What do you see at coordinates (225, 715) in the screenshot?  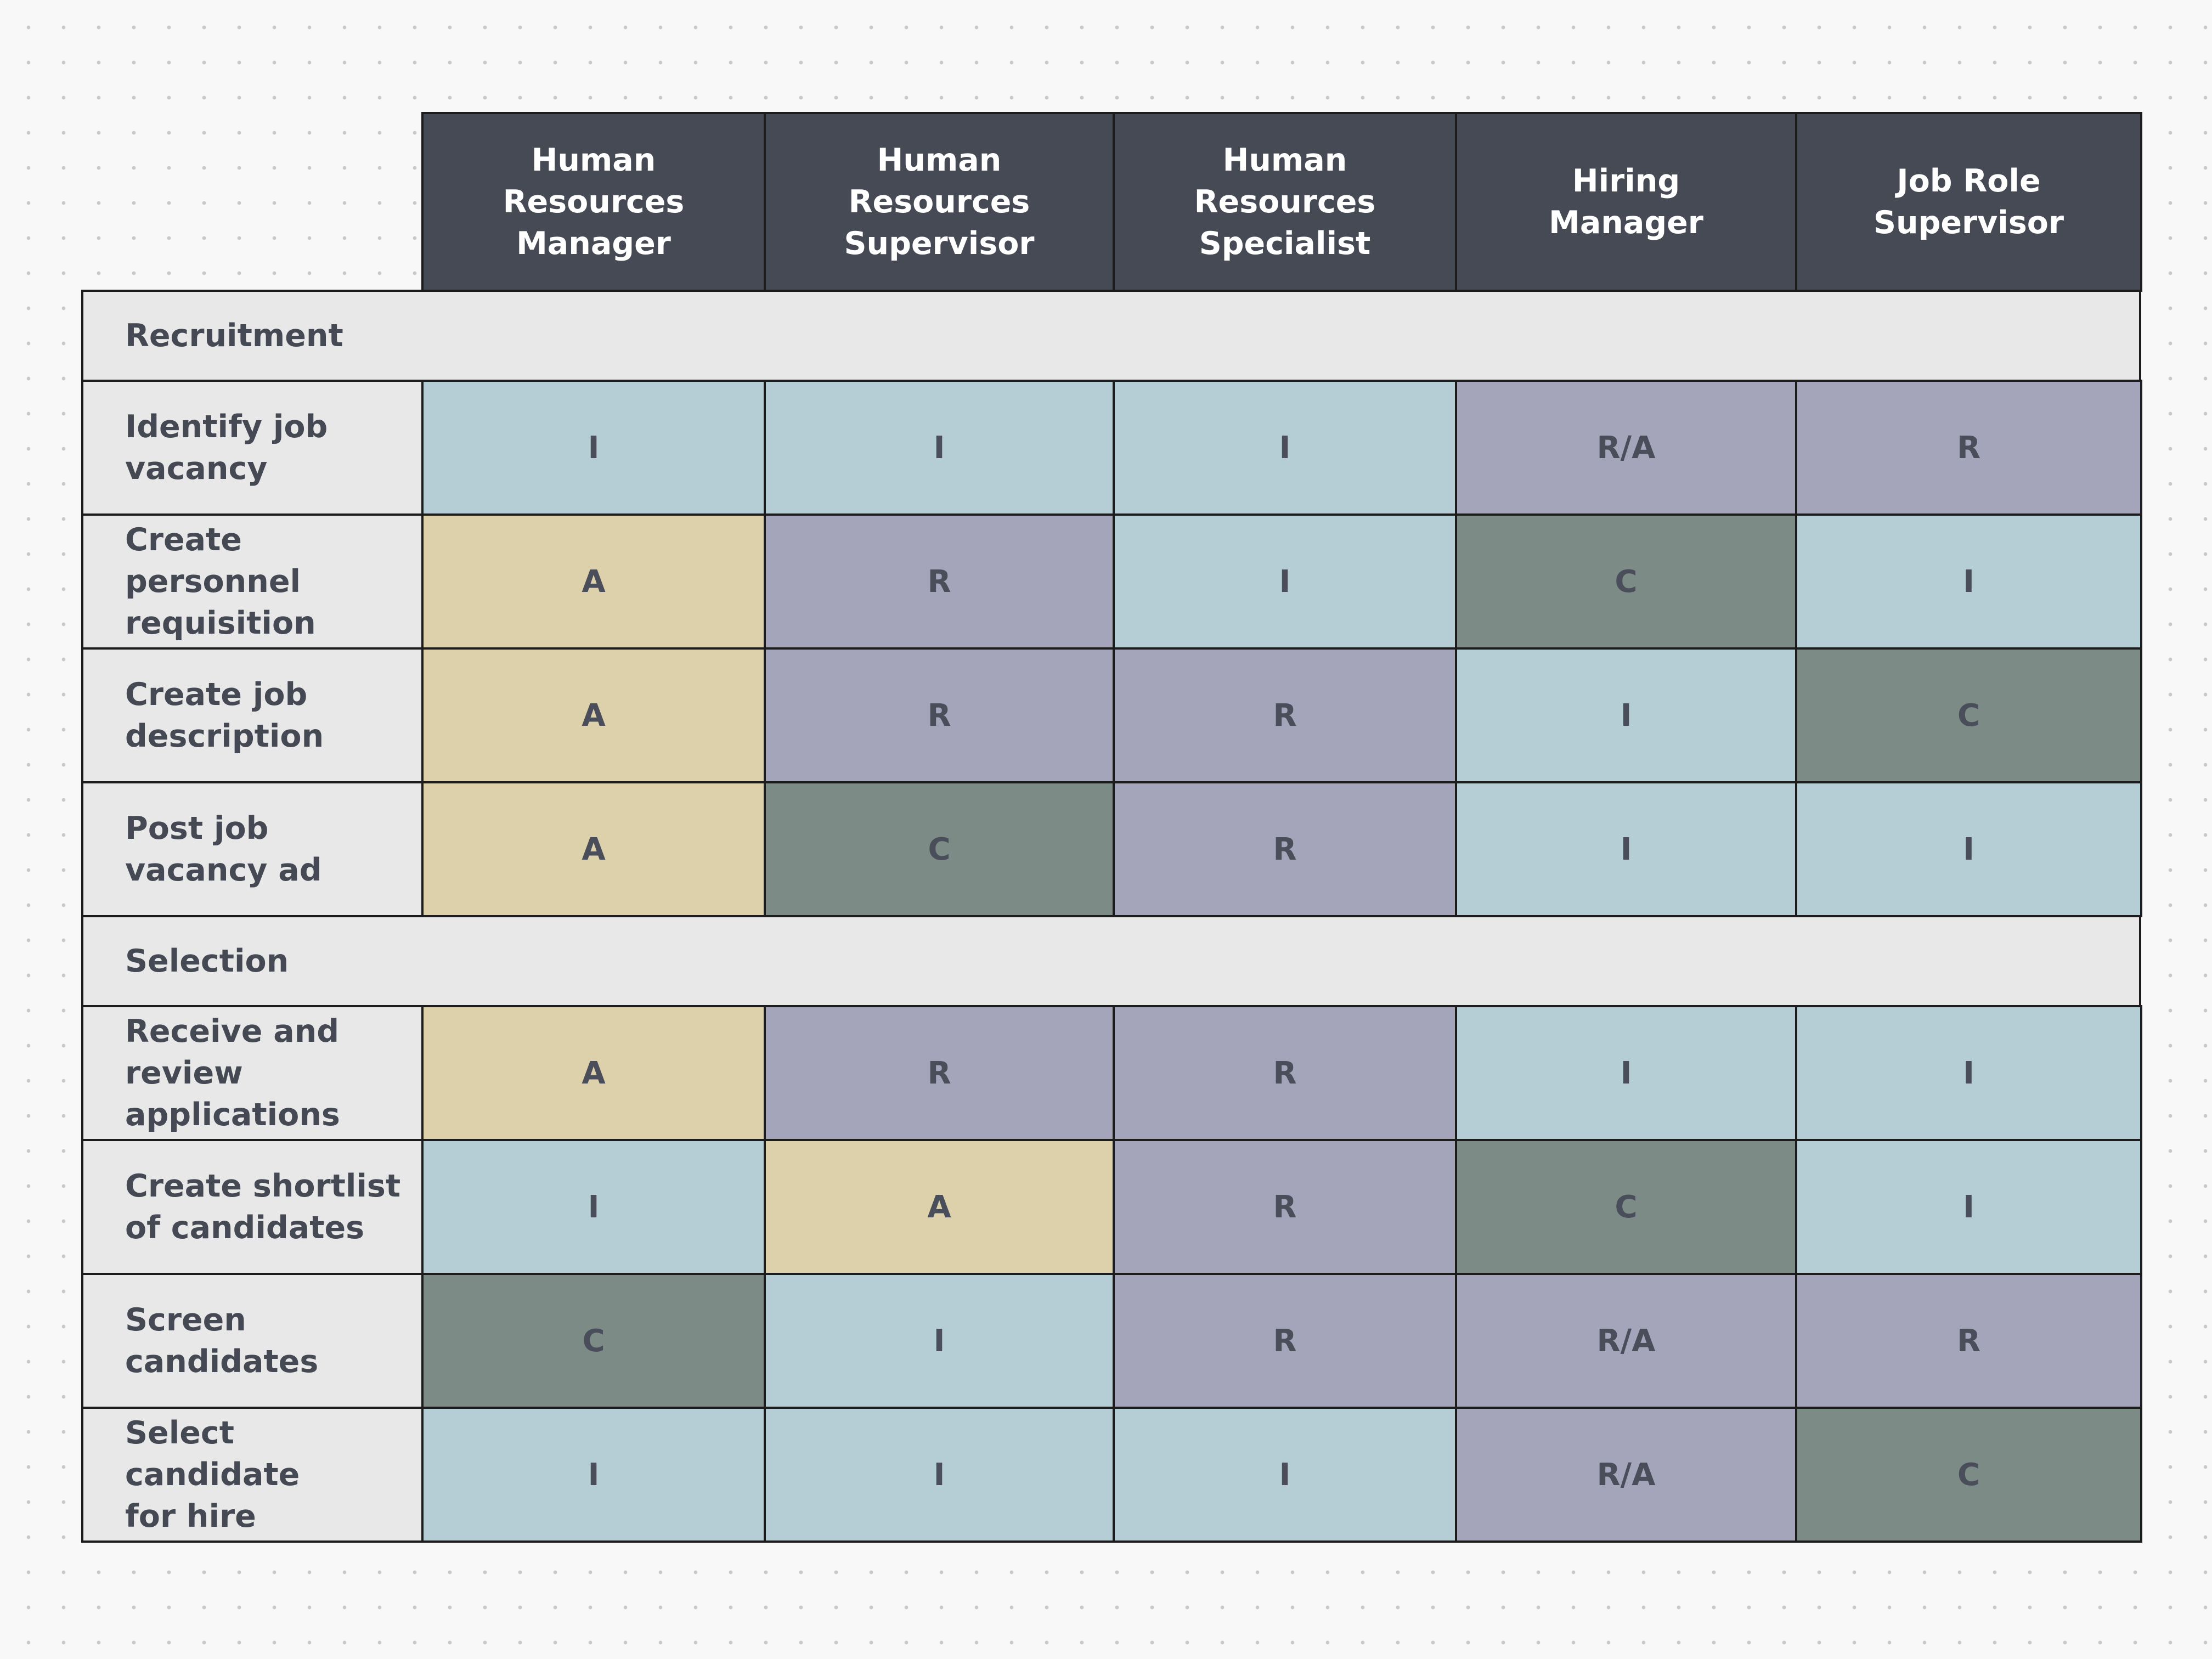 I see `task-label-text: Create job description` at bounding box center [225, 715].